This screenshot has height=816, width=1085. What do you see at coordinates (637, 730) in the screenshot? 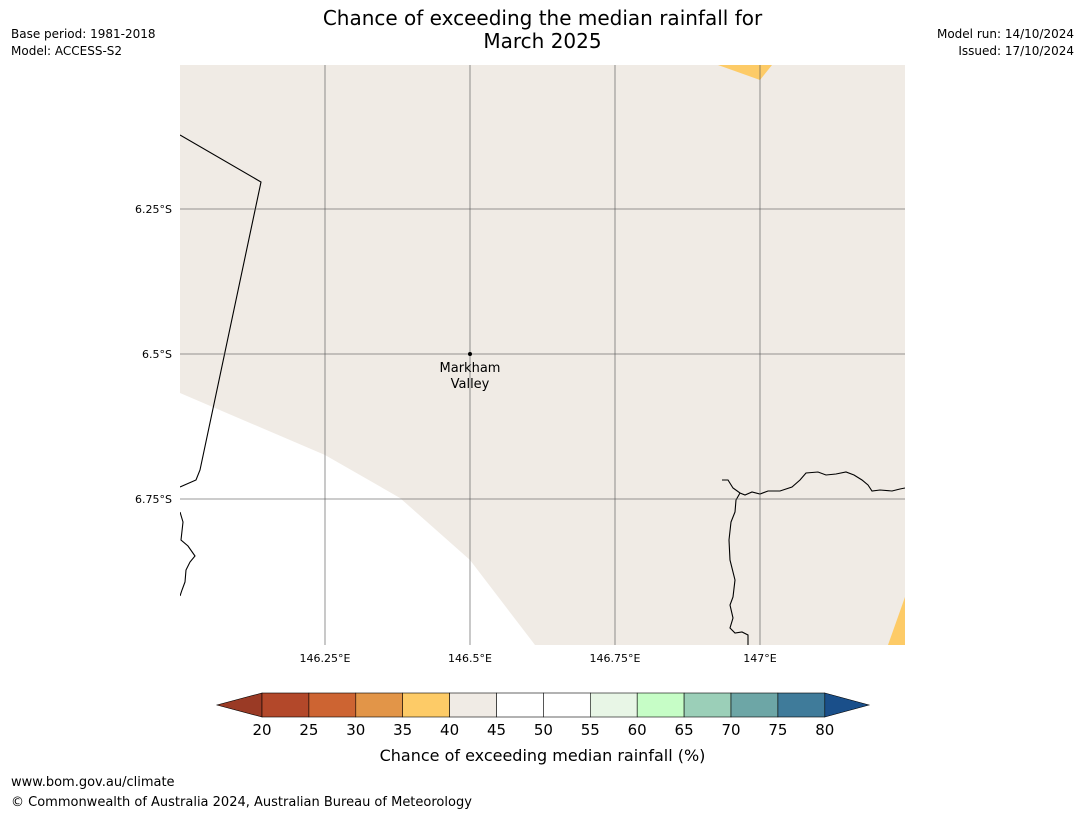
I see `colorbar-tick-label: 60` at bounding box center [637, 730].